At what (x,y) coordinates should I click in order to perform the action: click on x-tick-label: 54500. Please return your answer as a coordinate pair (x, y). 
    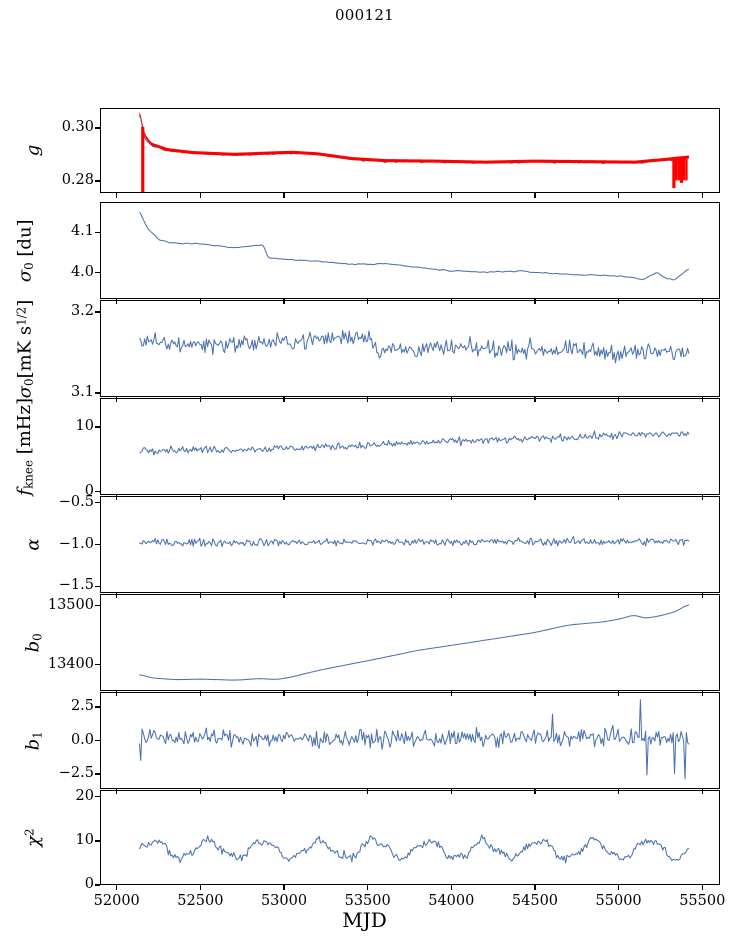
    Looking at the image, I should click on (535, 901).